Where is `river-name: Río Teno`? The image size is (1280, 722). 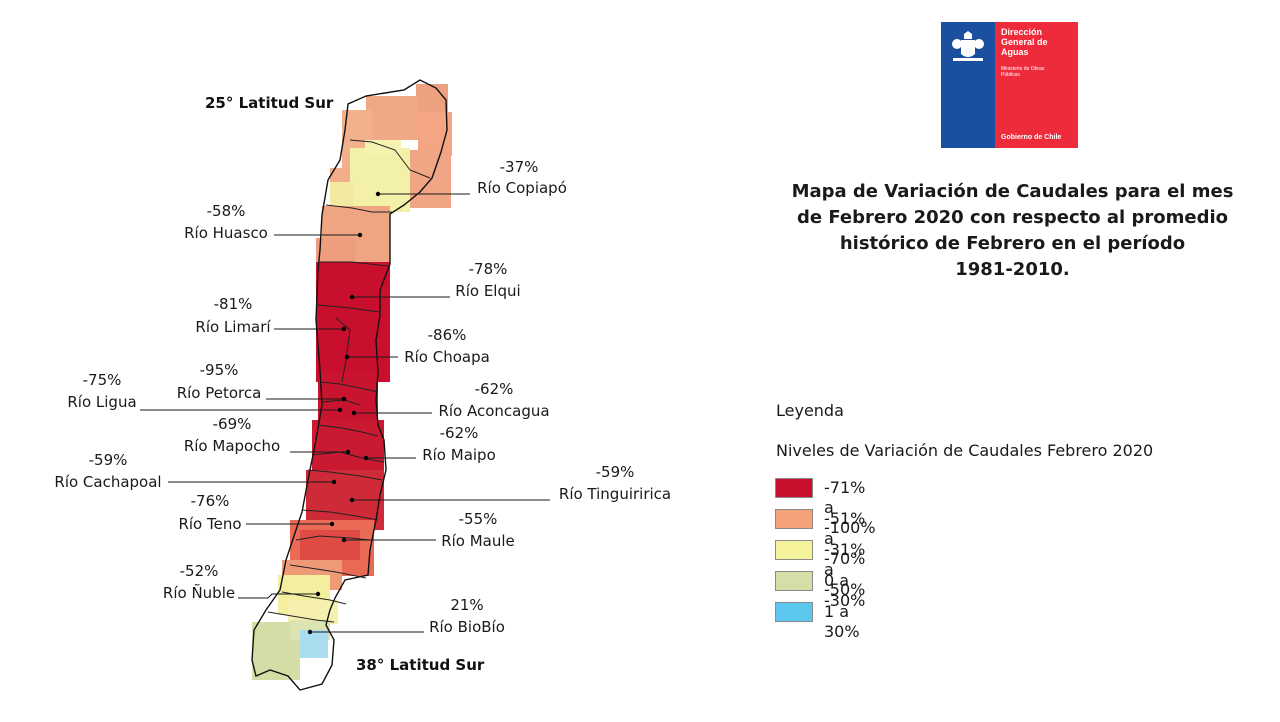 river-name: Río Teno is located at coordinates (209, 524).